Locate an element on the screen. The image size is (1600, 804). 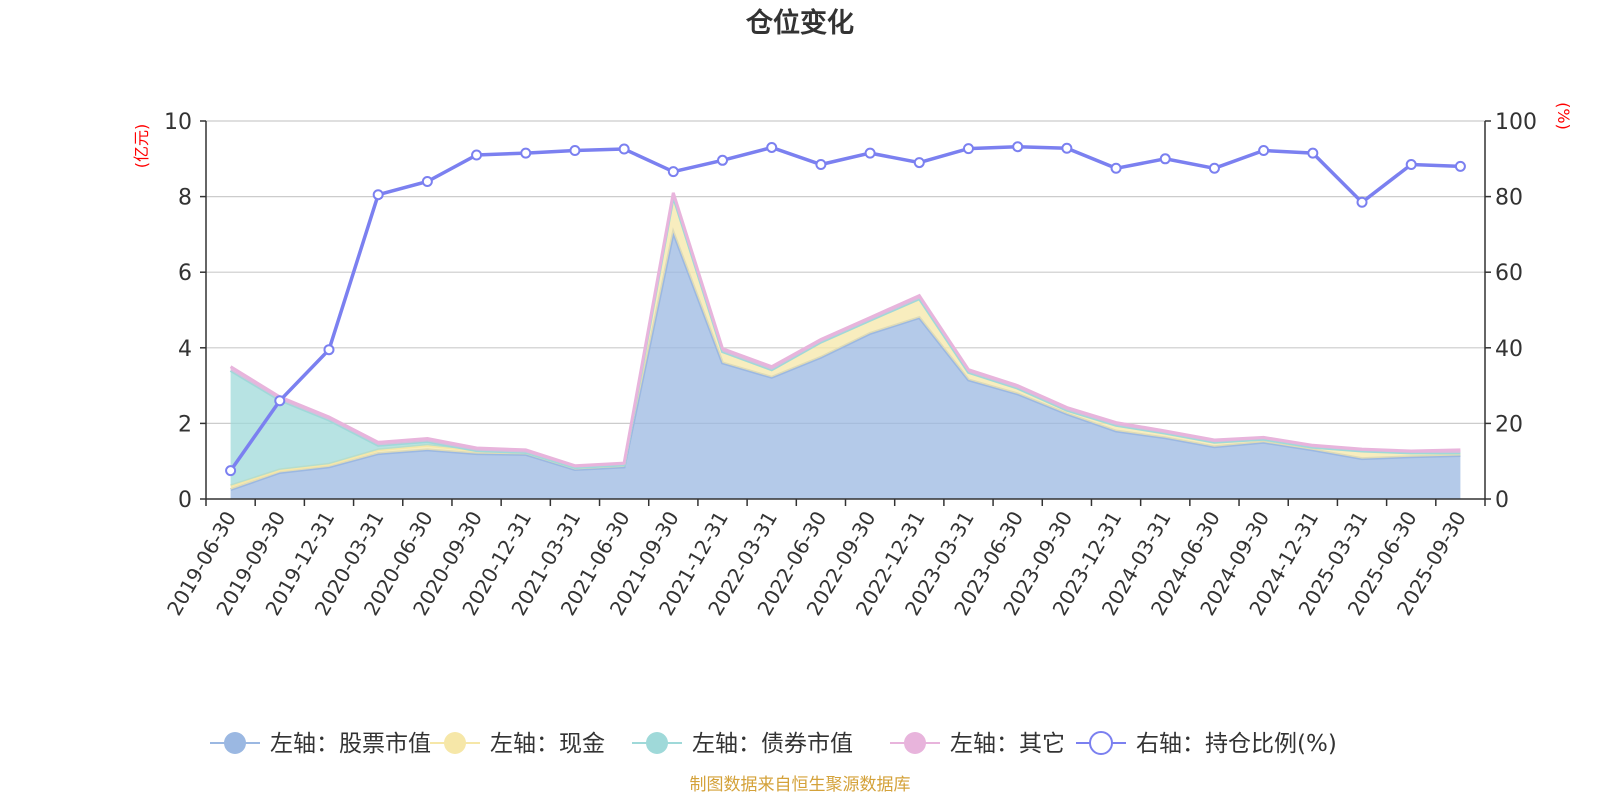
left-axis-tick-label: 0 is located at coordinates (185, 500).